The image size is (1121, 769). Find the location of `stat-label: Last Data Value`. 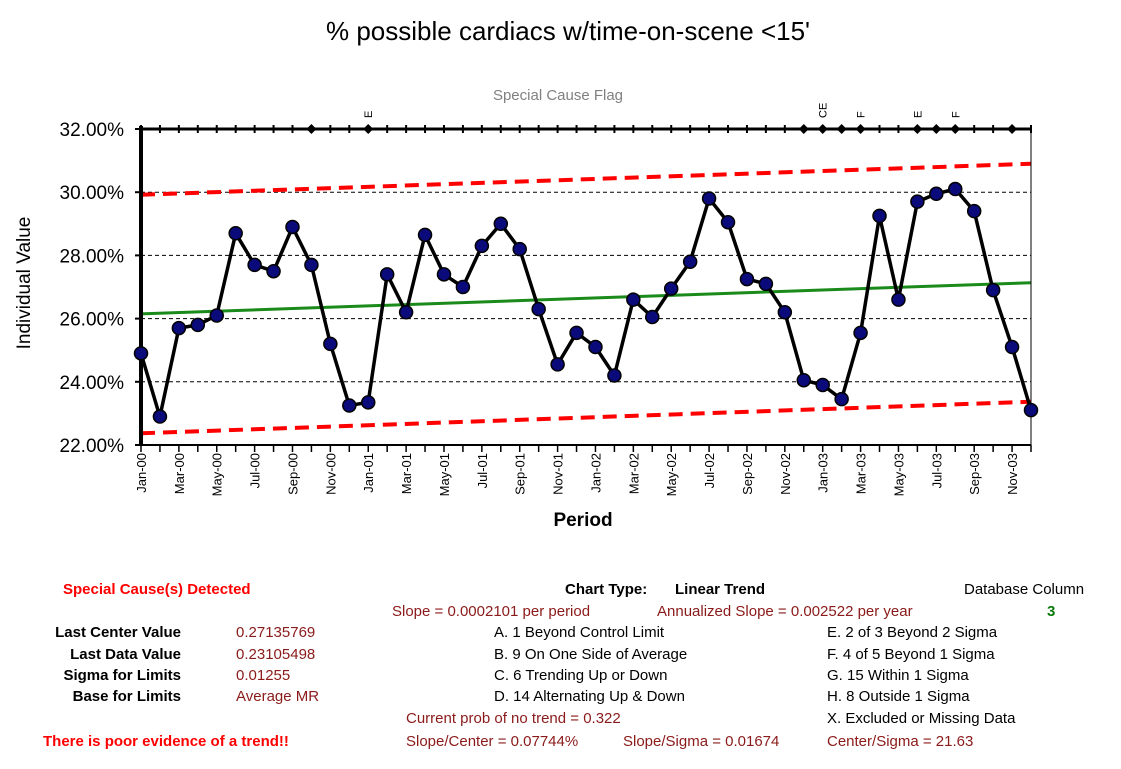

stat-label: Last Data Value is located at coordinates (125, 654).